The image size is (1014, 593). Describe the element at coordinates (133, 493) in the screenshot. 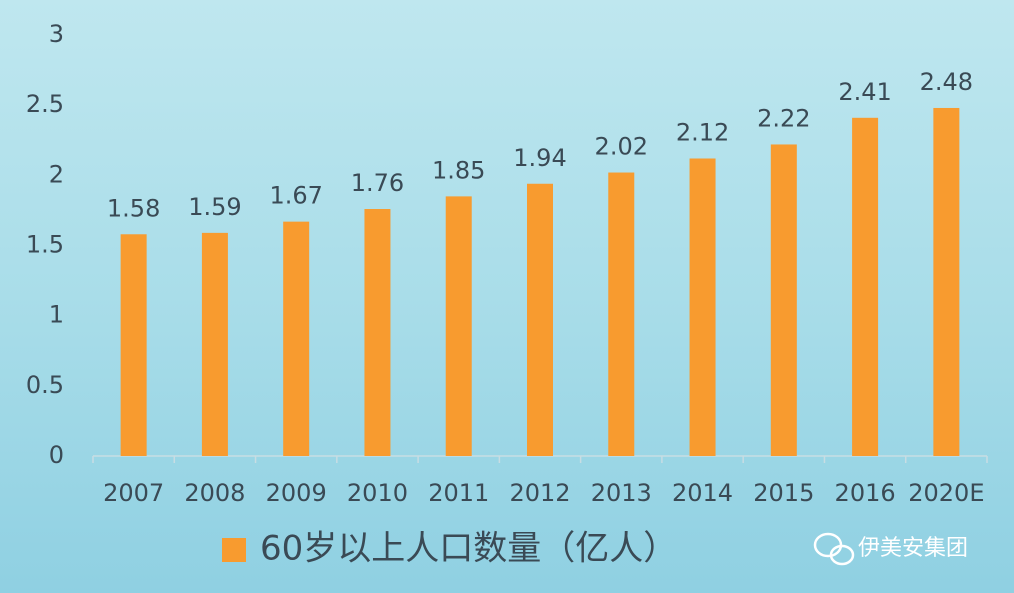

I see `x-tick-label: 2007` at that location.